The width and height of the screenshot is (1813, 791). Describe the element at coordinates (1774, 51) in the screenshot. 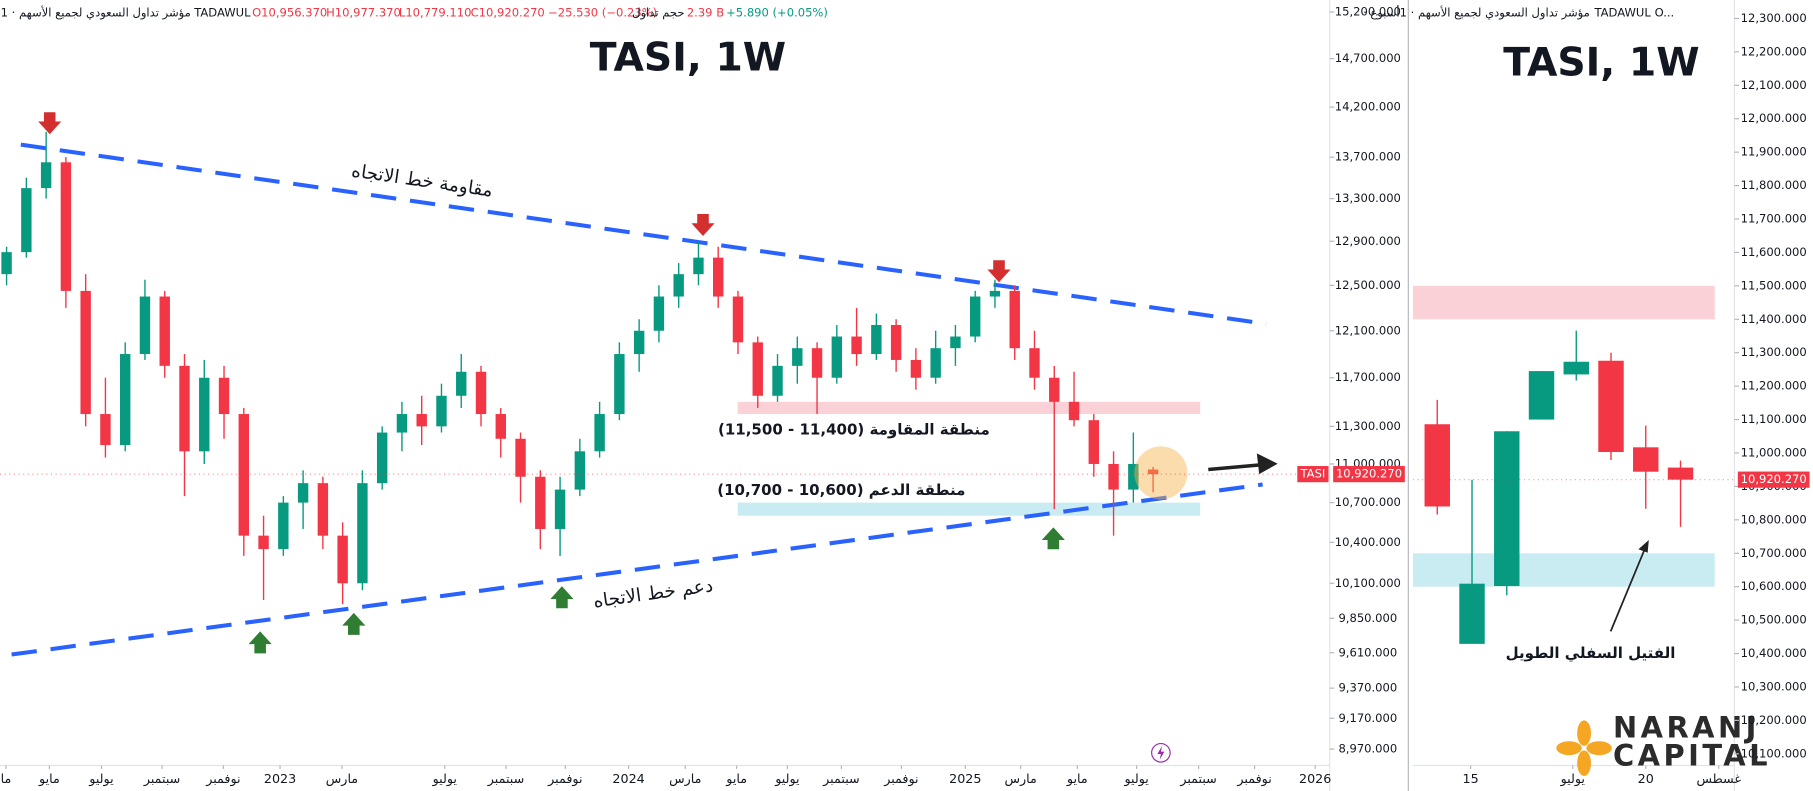

I see `y-tick-label: 12,200.000` at that location.